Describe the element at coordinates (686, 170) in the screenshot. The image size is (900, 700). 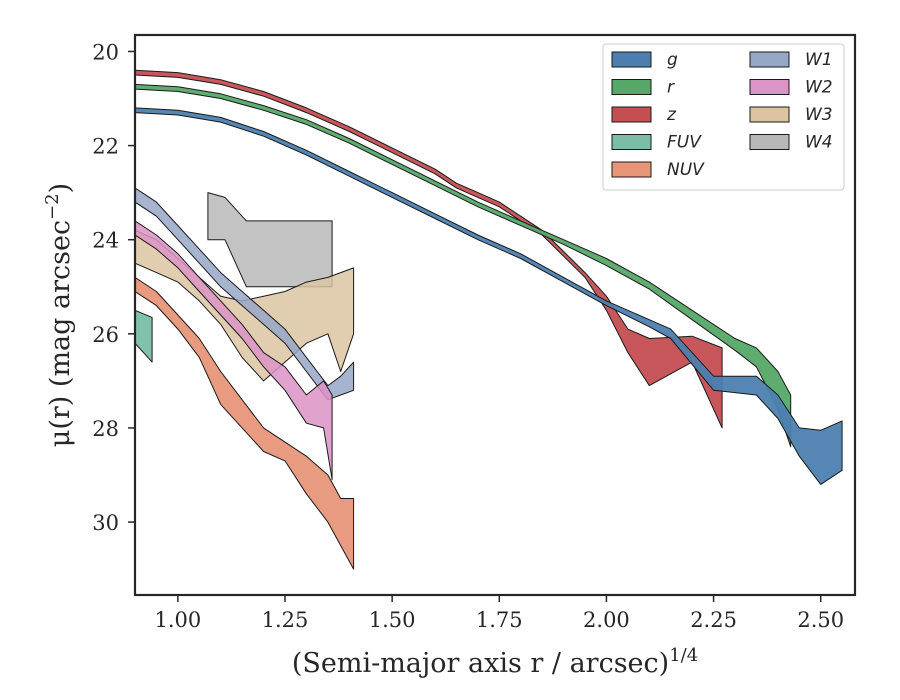
I see `legend-label-nuv: NUV` at that location.